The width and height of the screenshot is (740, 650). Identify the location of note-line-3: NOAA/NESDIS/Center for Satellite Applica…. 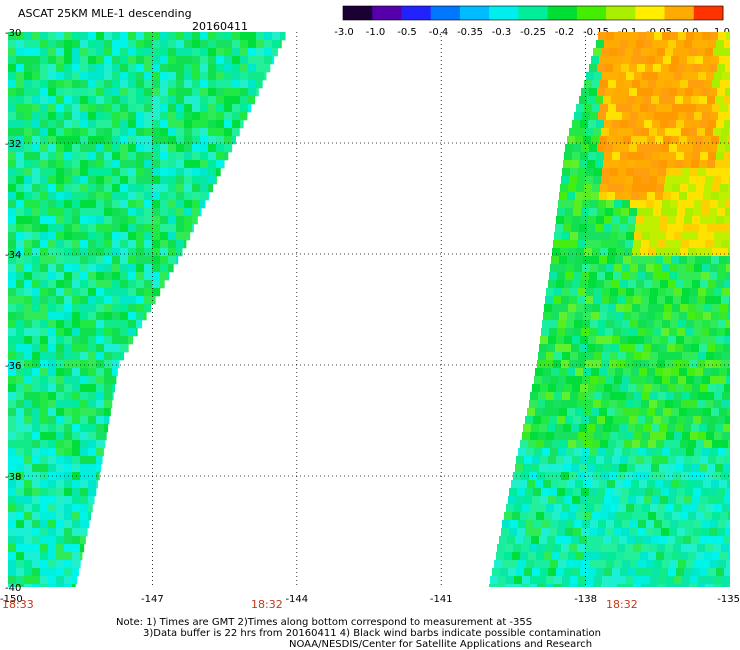
(441, 644).